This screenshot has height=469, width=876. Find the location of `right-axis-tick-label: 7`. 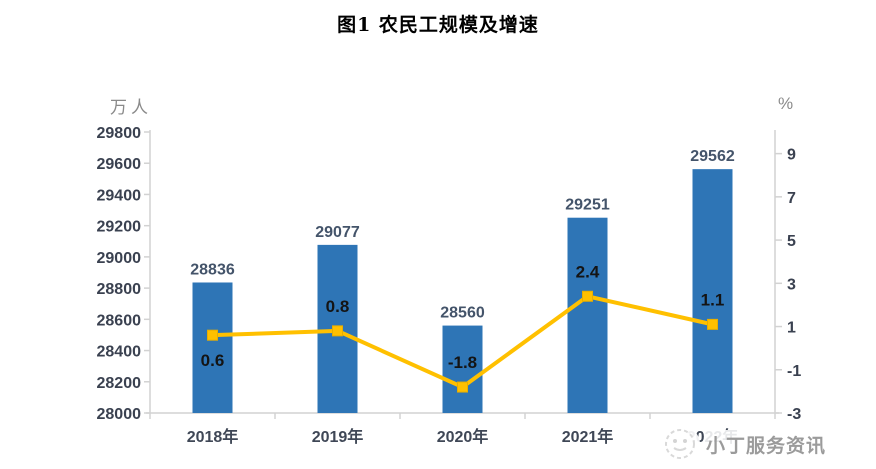

right-axis-tick-label: 7 is located at coordinates (791, 198).